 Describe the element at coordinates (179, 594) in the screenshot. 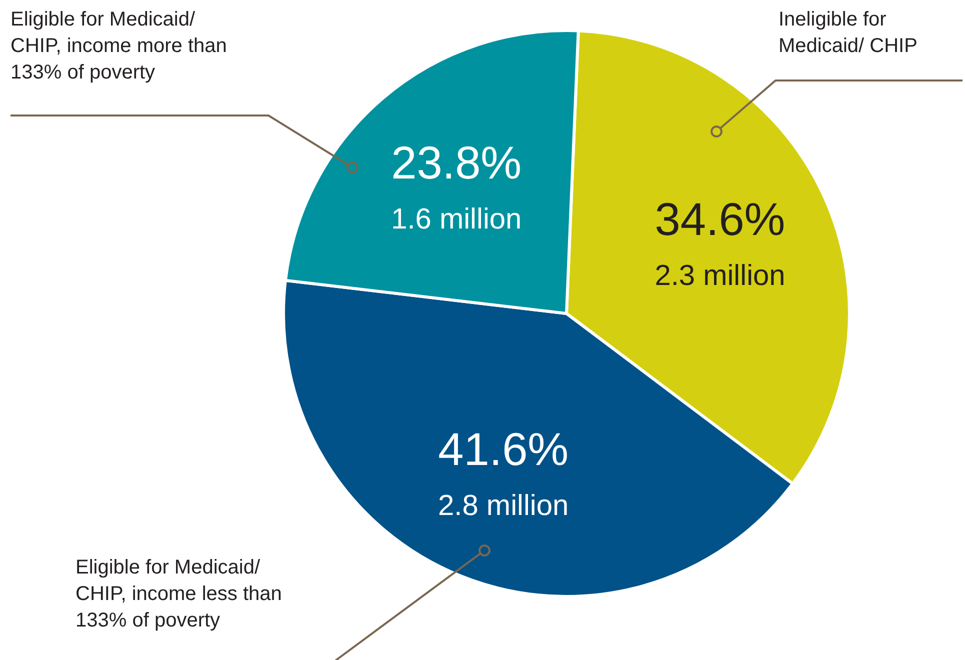

I see `slice-label: Eligible for Medicaid/ CHIP, income less than 133% of poverty` at that location.